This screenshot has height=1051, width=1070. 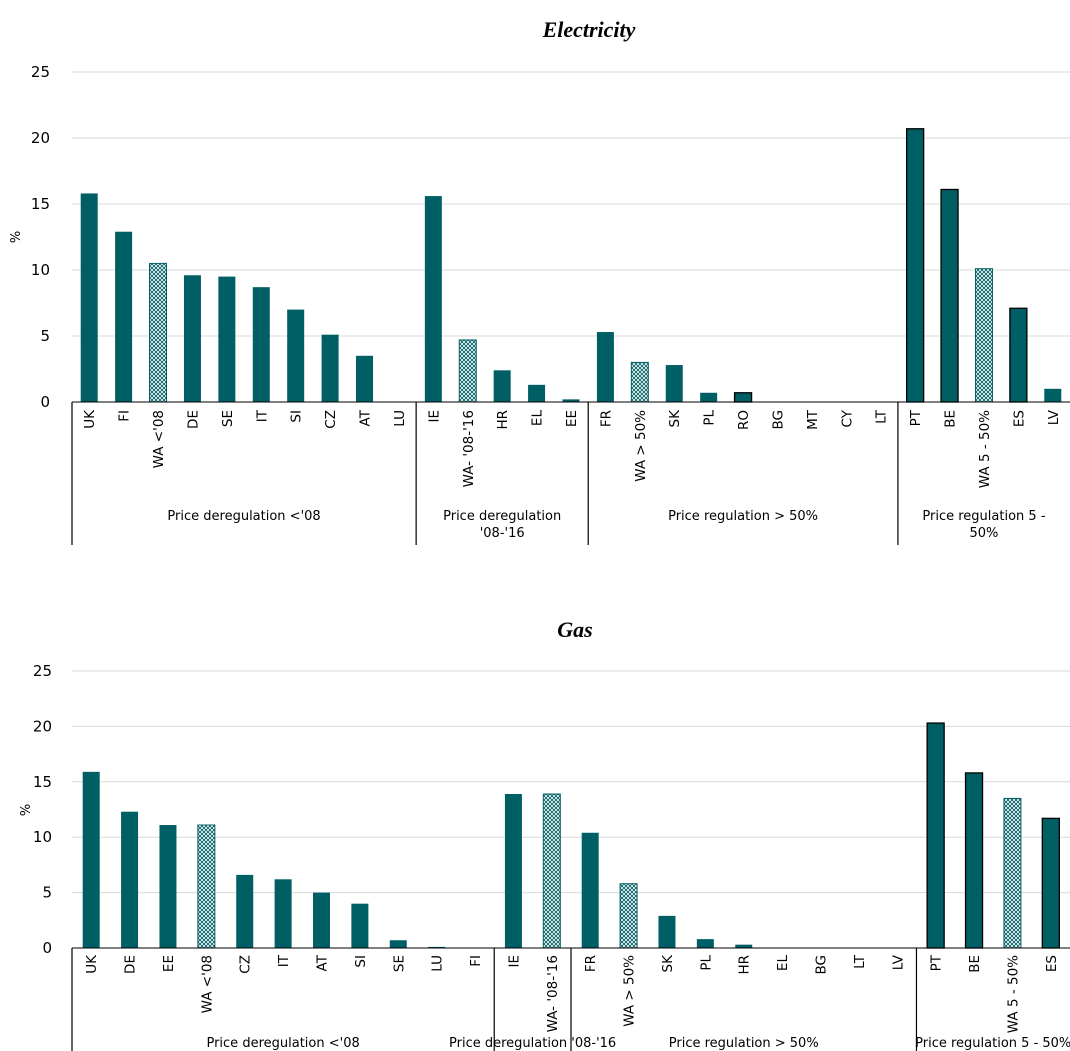 I want to click on electricity-bar-be, so click(x=949, y=295).